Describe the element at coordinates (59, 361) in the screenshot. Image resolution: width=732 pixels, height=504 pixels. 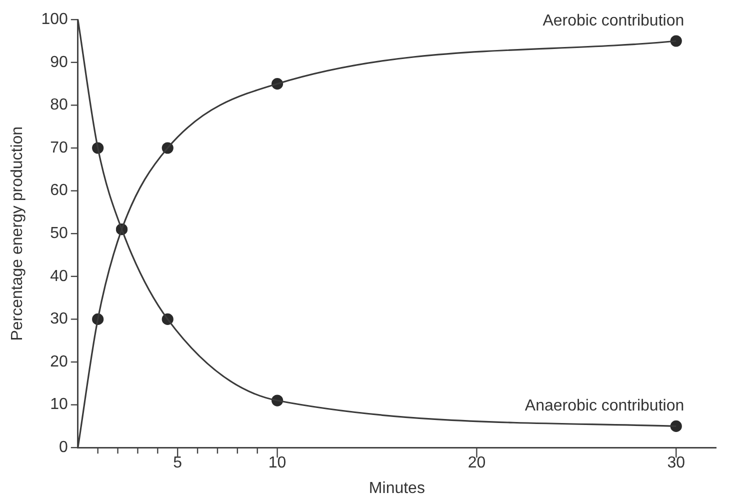
I see `y-tick-label: 20` at that location.